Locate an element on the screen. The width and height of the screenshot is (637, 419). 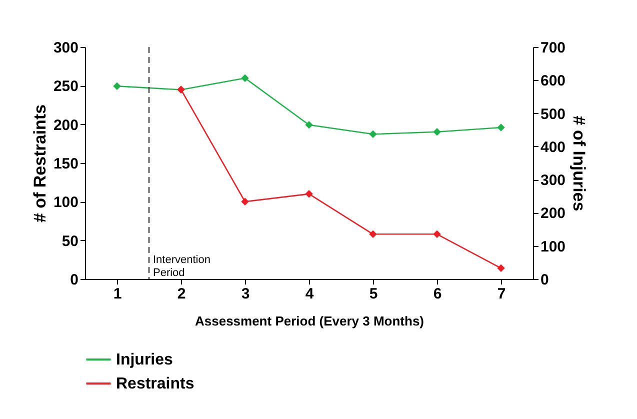
y2-tick-label: 0 is located at coordinates (544, 280).